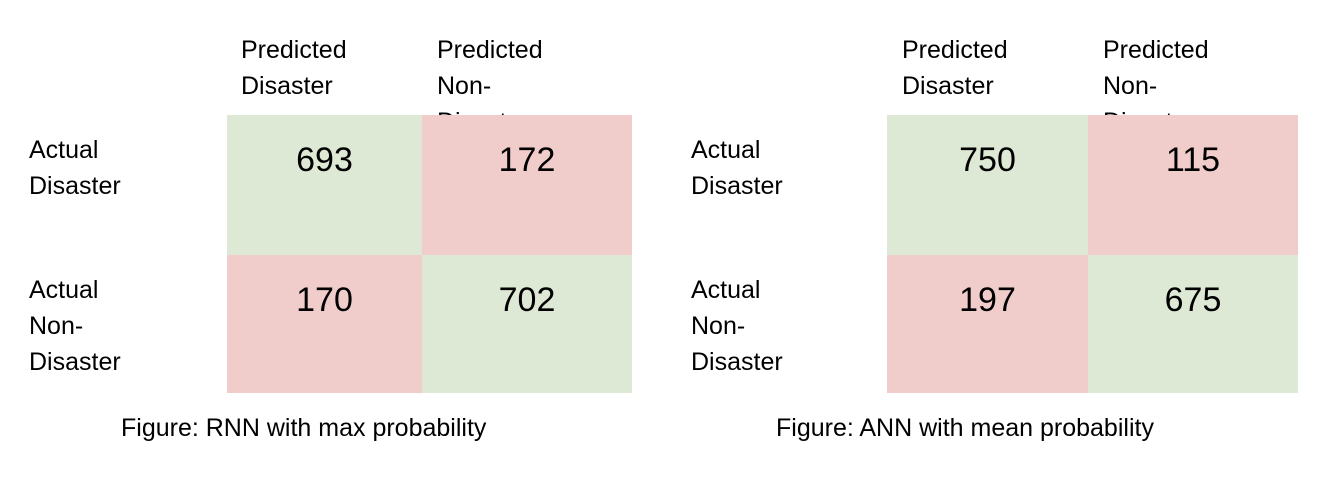 The image size is (1318, 486). Describe the element at coordinates (1193, 185) in the screenshot. I see `cell-false-negative: 115` at that location.